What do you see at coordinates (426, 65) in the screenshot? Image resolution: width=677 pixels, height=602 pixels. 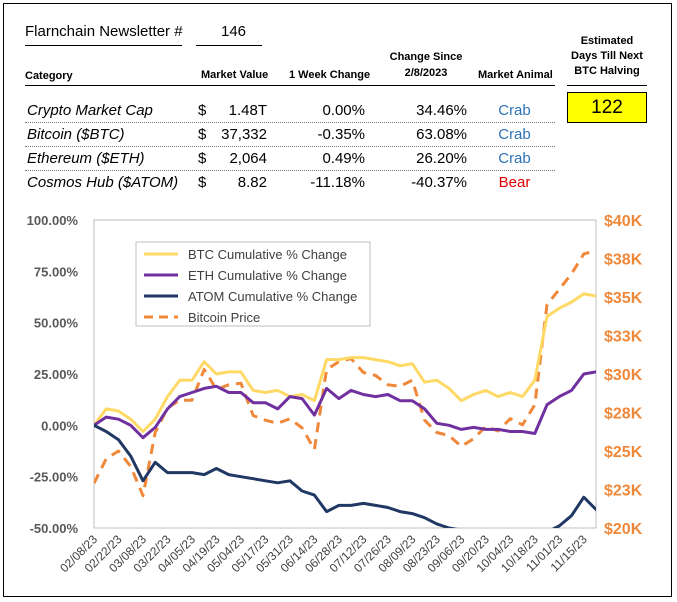 I see `header-change-since: Change Since 2/8/2023` at bounding box center [426, 65].